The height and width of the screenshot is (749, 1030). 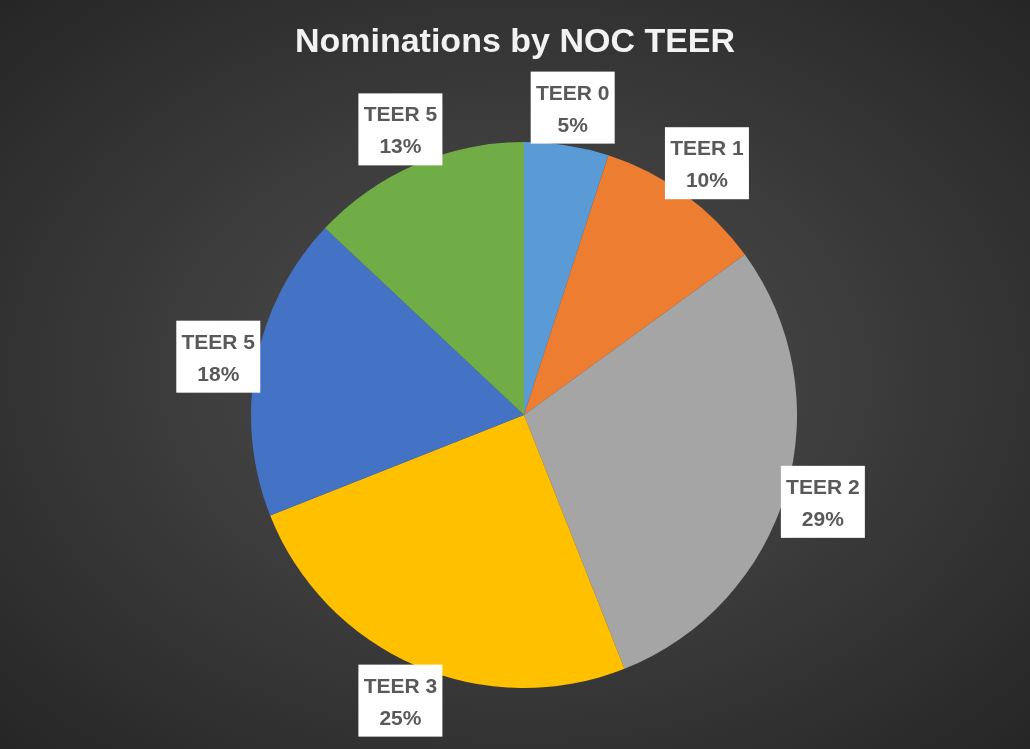 What do you see at coordinates (823, 518) in the screenshot?
I see `data-label: 29%` at bounding box center [823, 518].